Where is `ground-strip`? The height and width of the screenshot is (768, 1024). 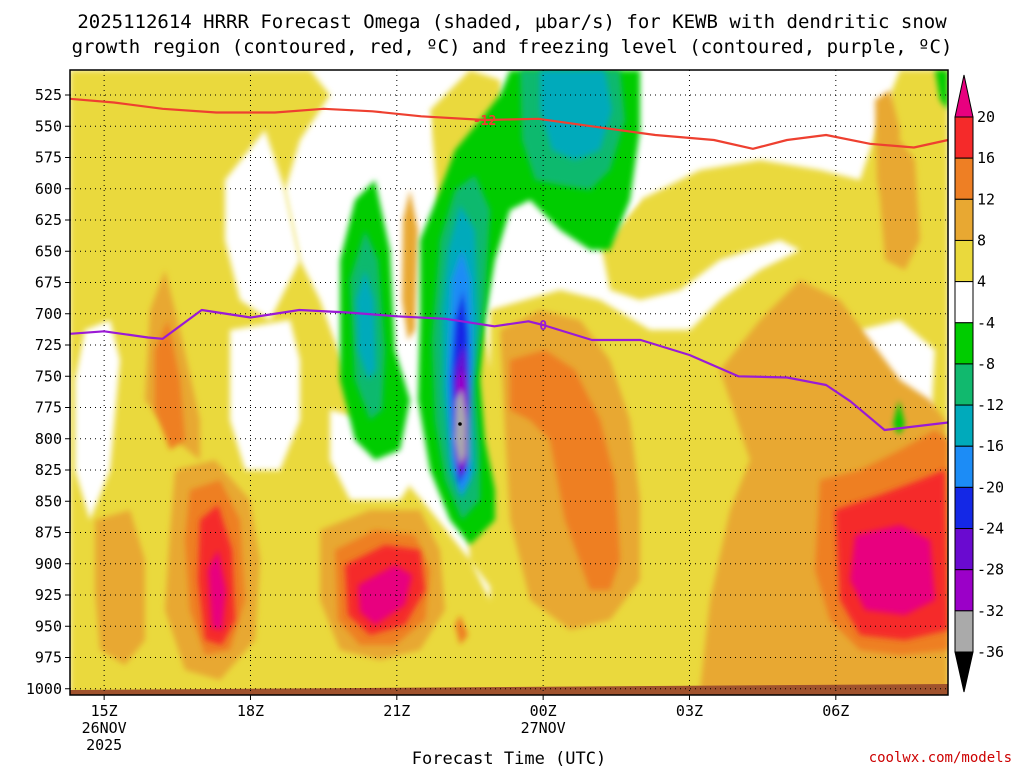
ground-strip is located at coordinates (509, 689).